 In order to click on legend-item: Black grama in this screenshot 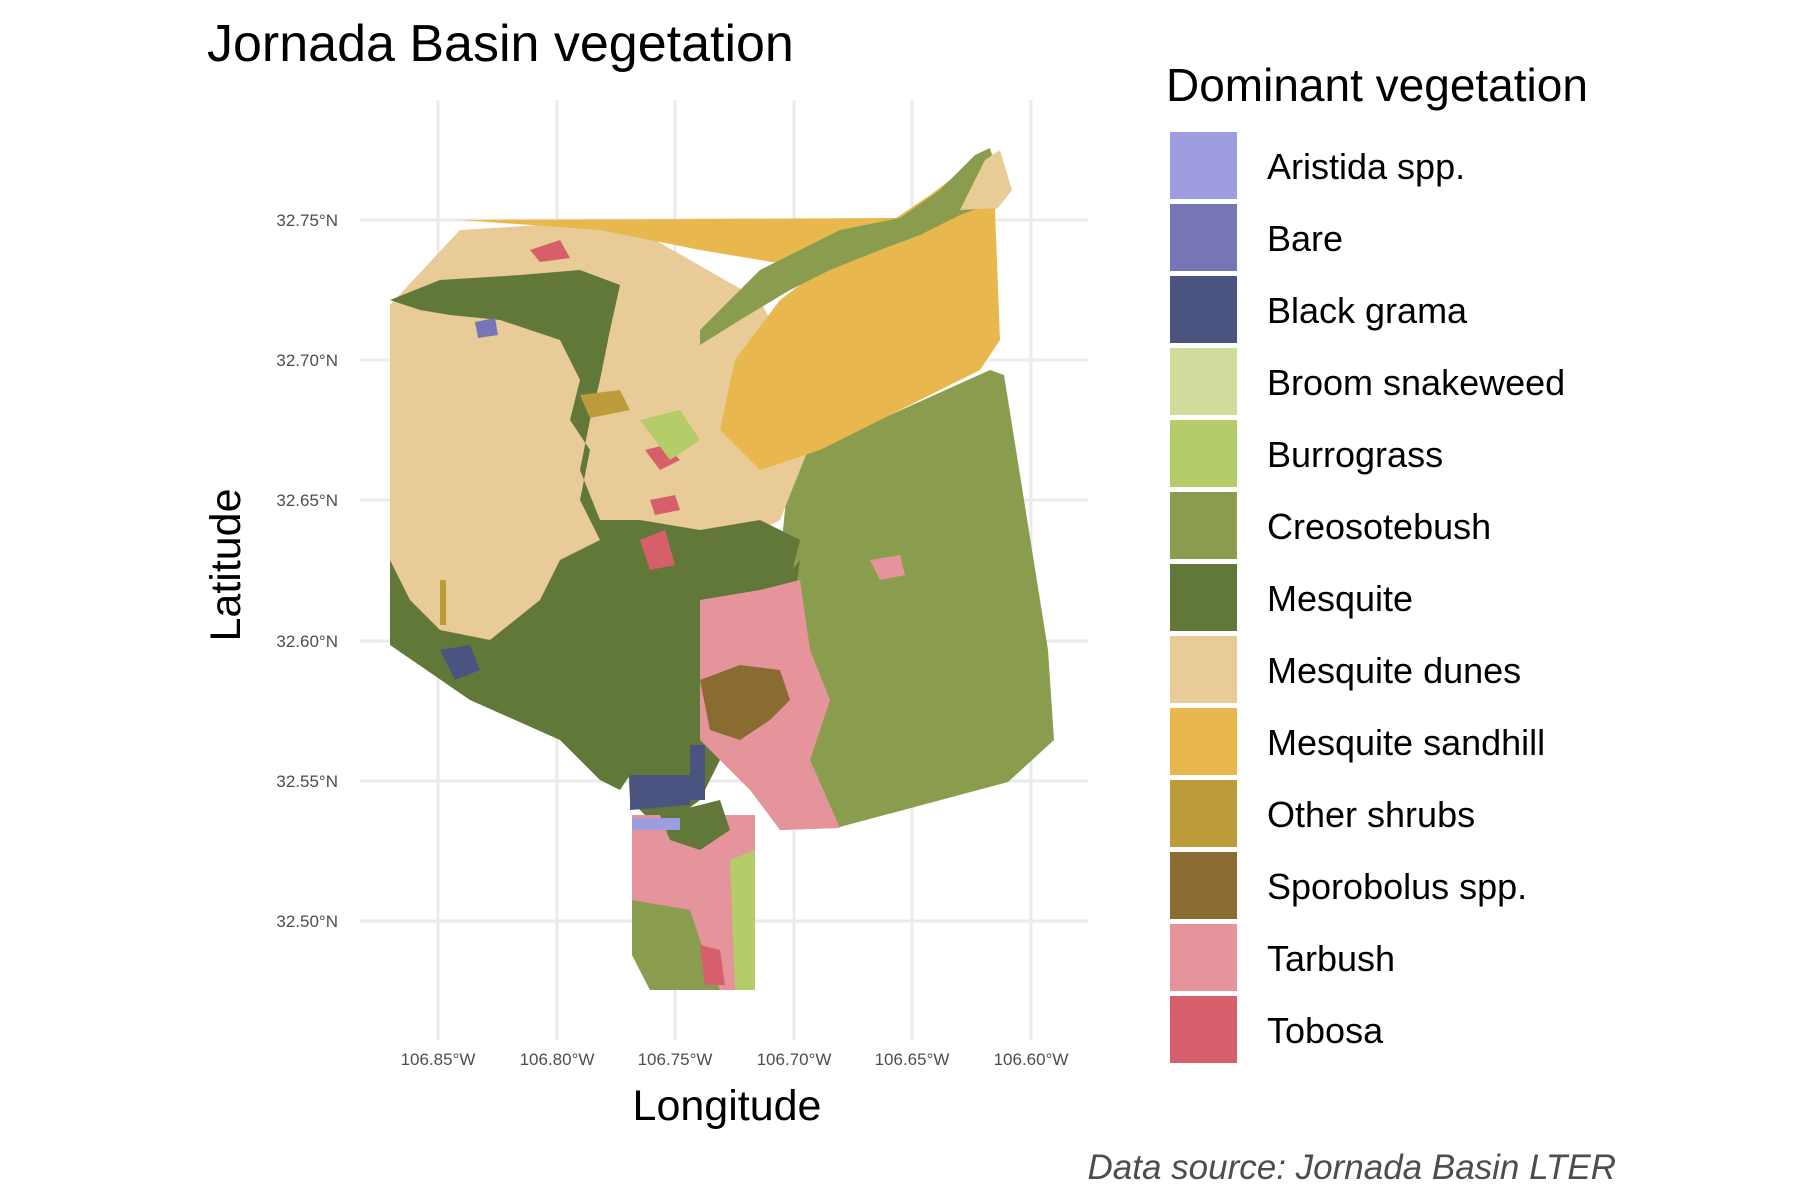, I will do `click(1430, 310)`.